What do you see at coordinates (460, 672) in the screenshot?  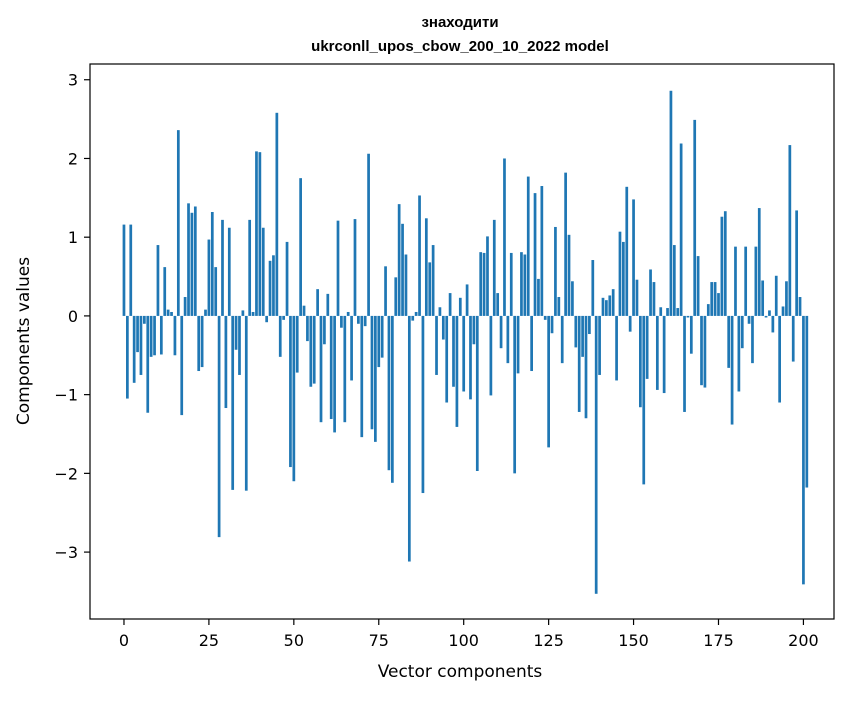 I see `x-axis-label: Vector components` at bounding box center [460, 672].